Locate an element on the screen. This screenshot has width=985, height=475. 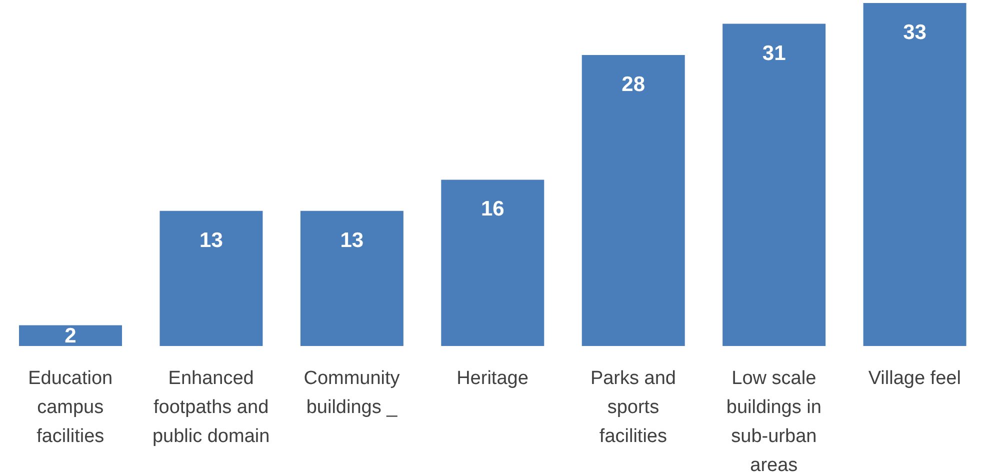
data-label: 16 is located at coordinates (492, 209).